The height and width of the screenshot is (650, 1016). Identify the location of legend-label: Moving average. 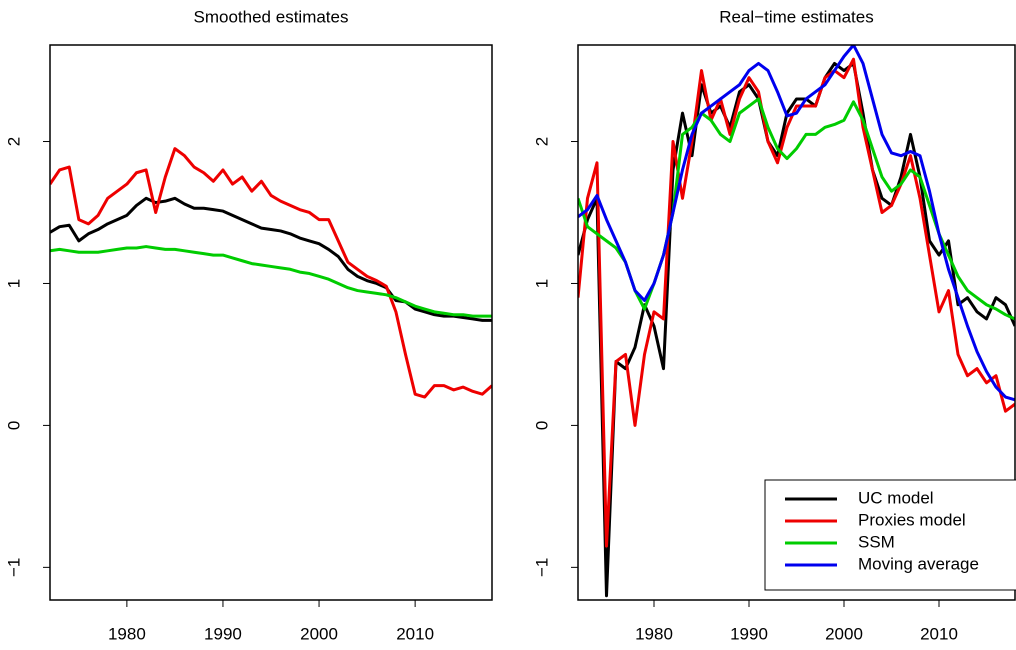
(918, 563).